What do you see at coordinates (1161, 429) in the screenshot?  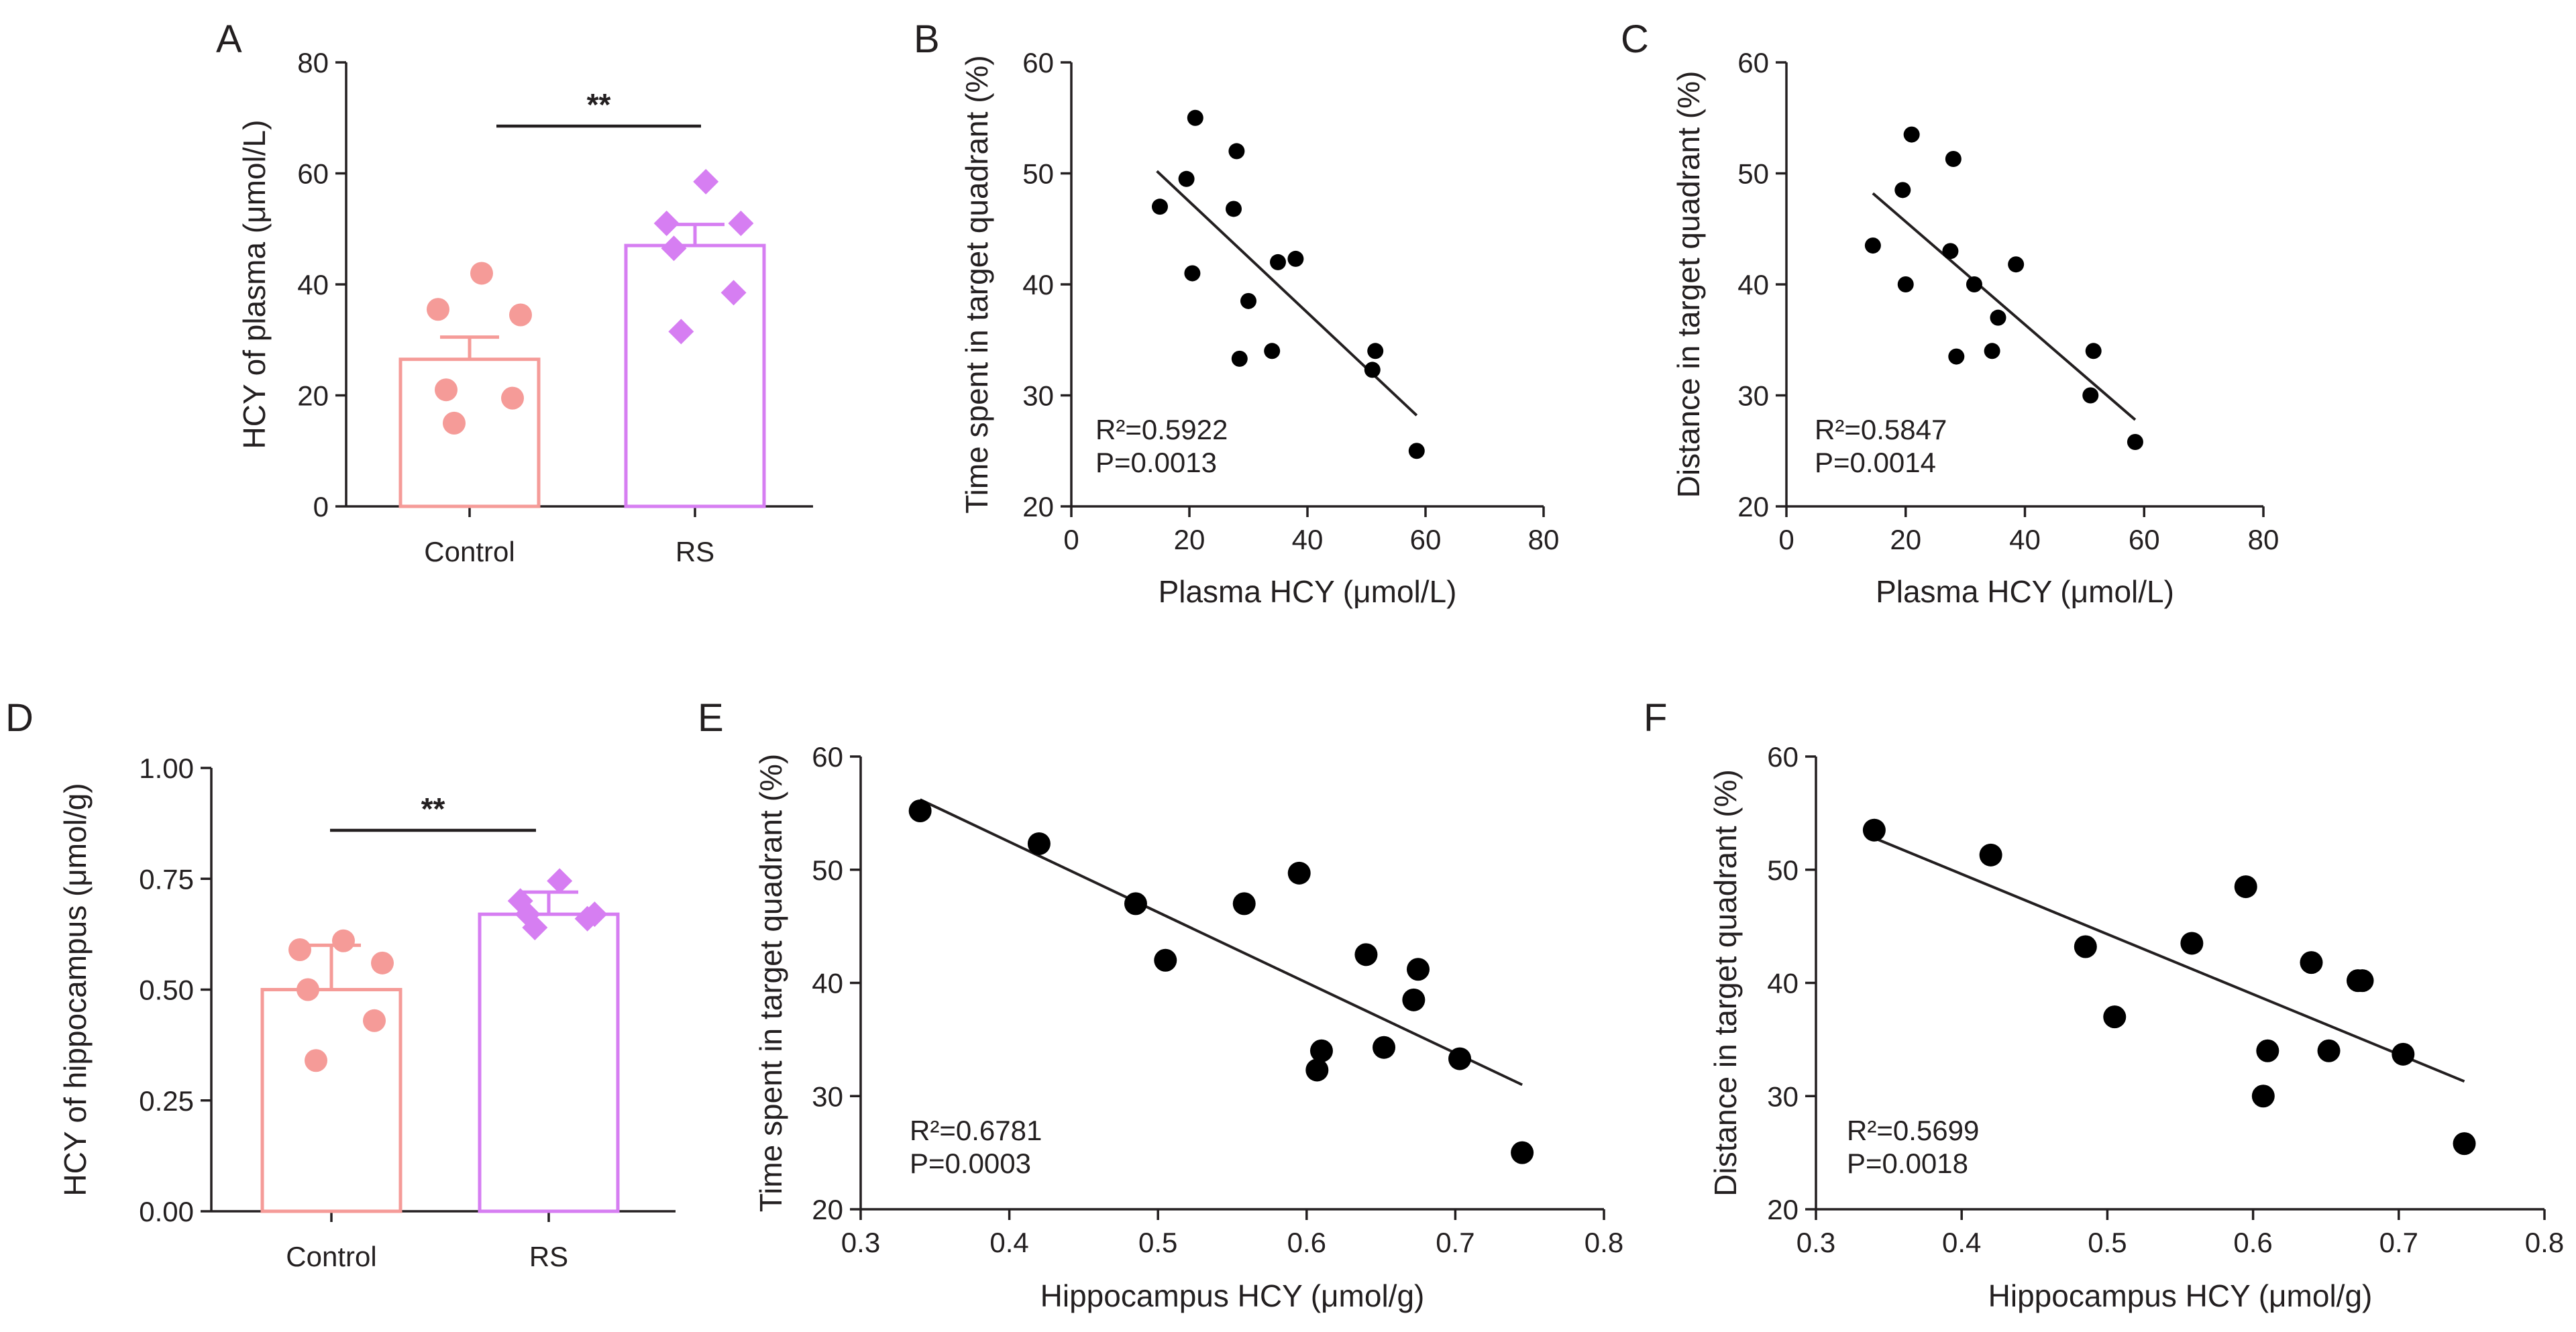 I see `r-squared-label: R²=0.5922` at bounding box center [1161, 429].